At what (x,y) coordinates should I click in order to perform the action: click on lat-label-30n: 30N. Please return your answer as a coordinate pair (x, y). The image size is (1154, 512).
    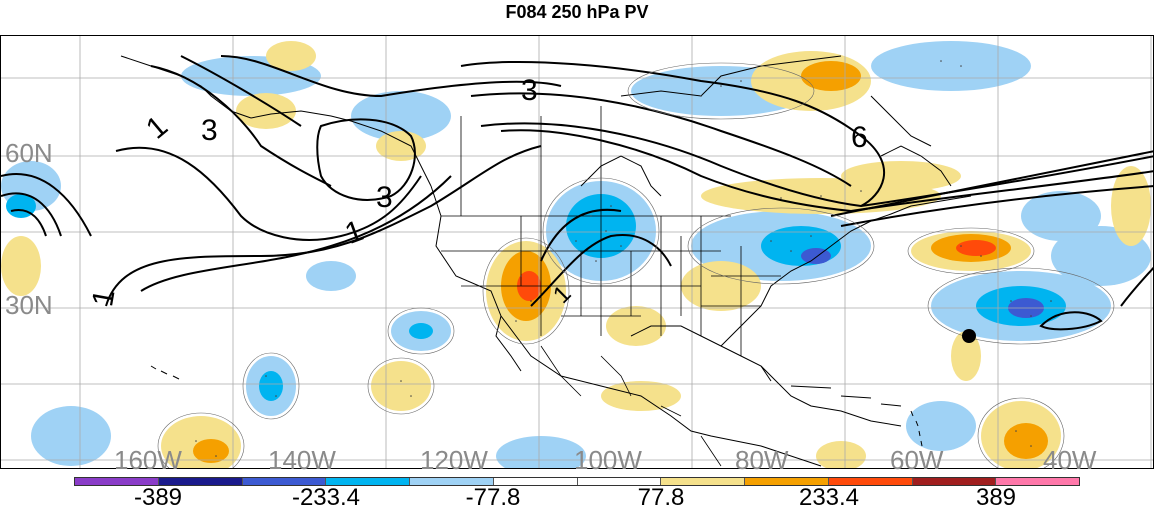
    Looking at the image, I should click on (29, 305).